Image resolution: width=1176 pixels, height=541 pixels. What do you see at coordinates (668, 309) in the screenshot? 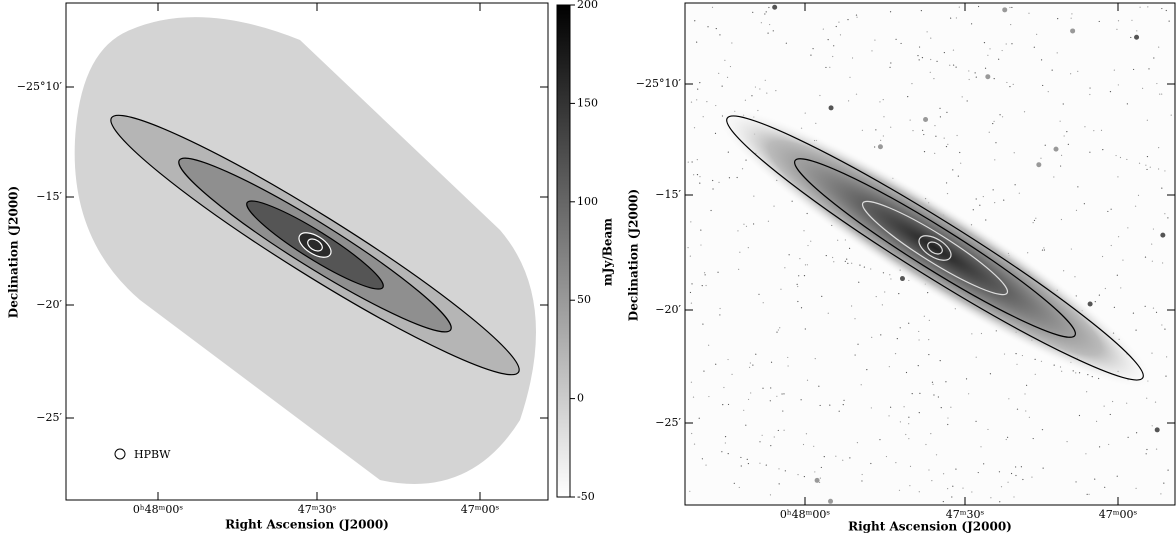
I see `y-tick-label: −20′` at bounding box center [668, 309].